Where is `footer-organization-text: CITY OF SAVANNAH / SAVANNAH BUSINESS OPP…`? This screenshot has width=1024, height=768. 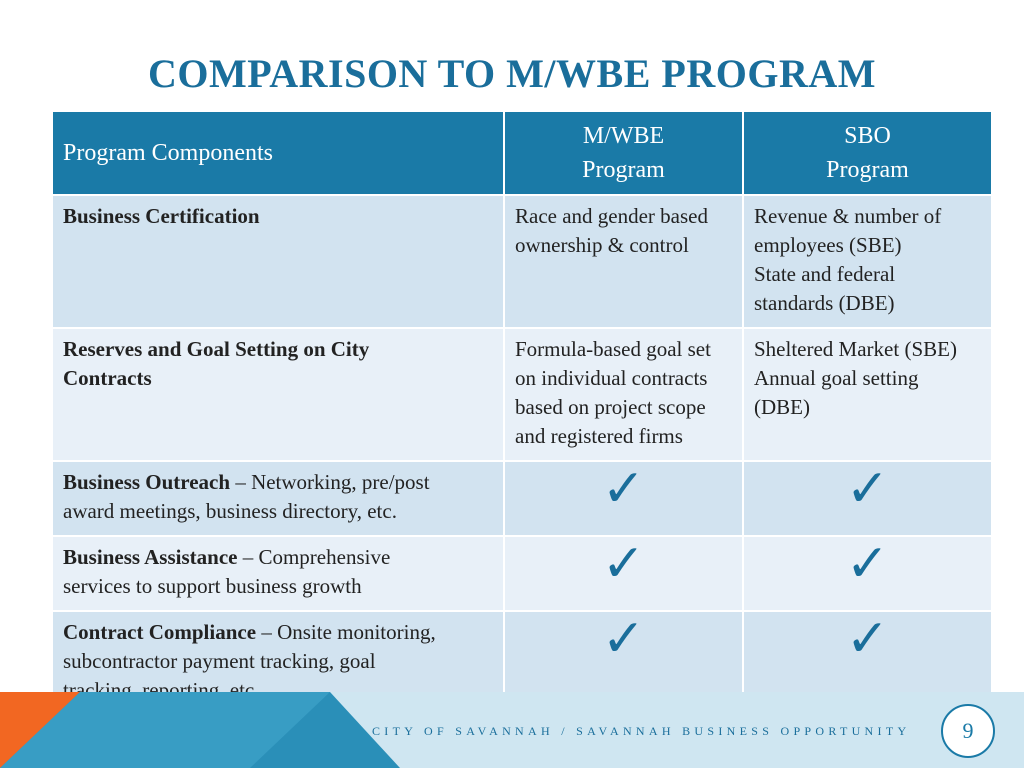 footer-organization-text: CITY OF SAVANNAH / SAVANNAH BUSINESS OPP… is located at coordinates (641, 731).